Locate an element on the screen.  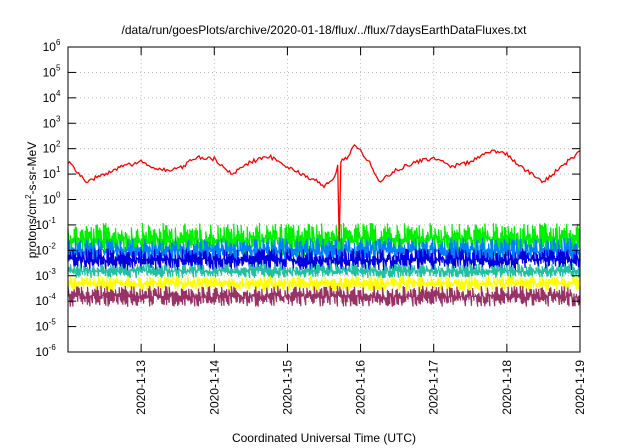
x-tick-label: 2020-1-13 is located at coordinates (141, 387).